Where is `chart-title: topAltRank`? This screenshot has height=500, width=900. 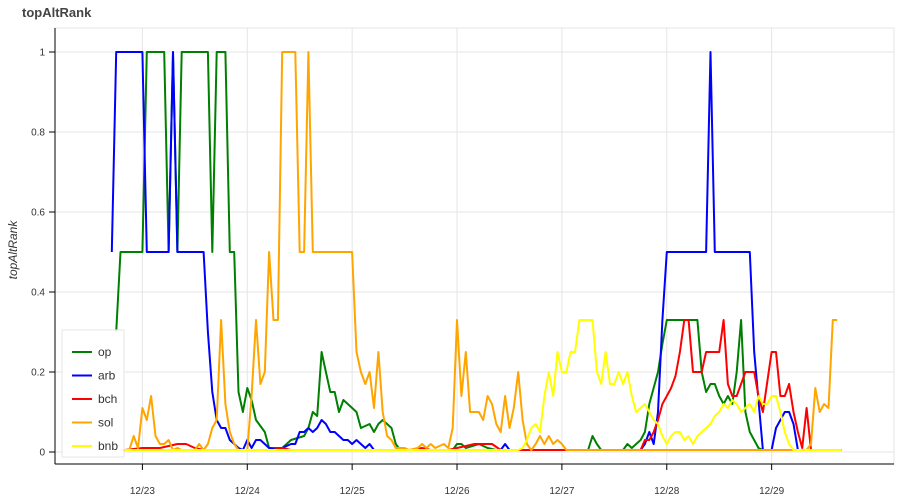 chart-title: topAltRank is located at coordinates (57, 12).